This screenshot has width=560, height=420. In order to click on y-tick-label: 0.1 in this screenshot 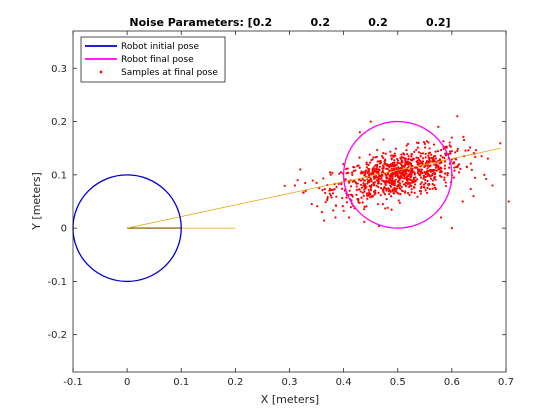, I will do `click(59, 175)`.